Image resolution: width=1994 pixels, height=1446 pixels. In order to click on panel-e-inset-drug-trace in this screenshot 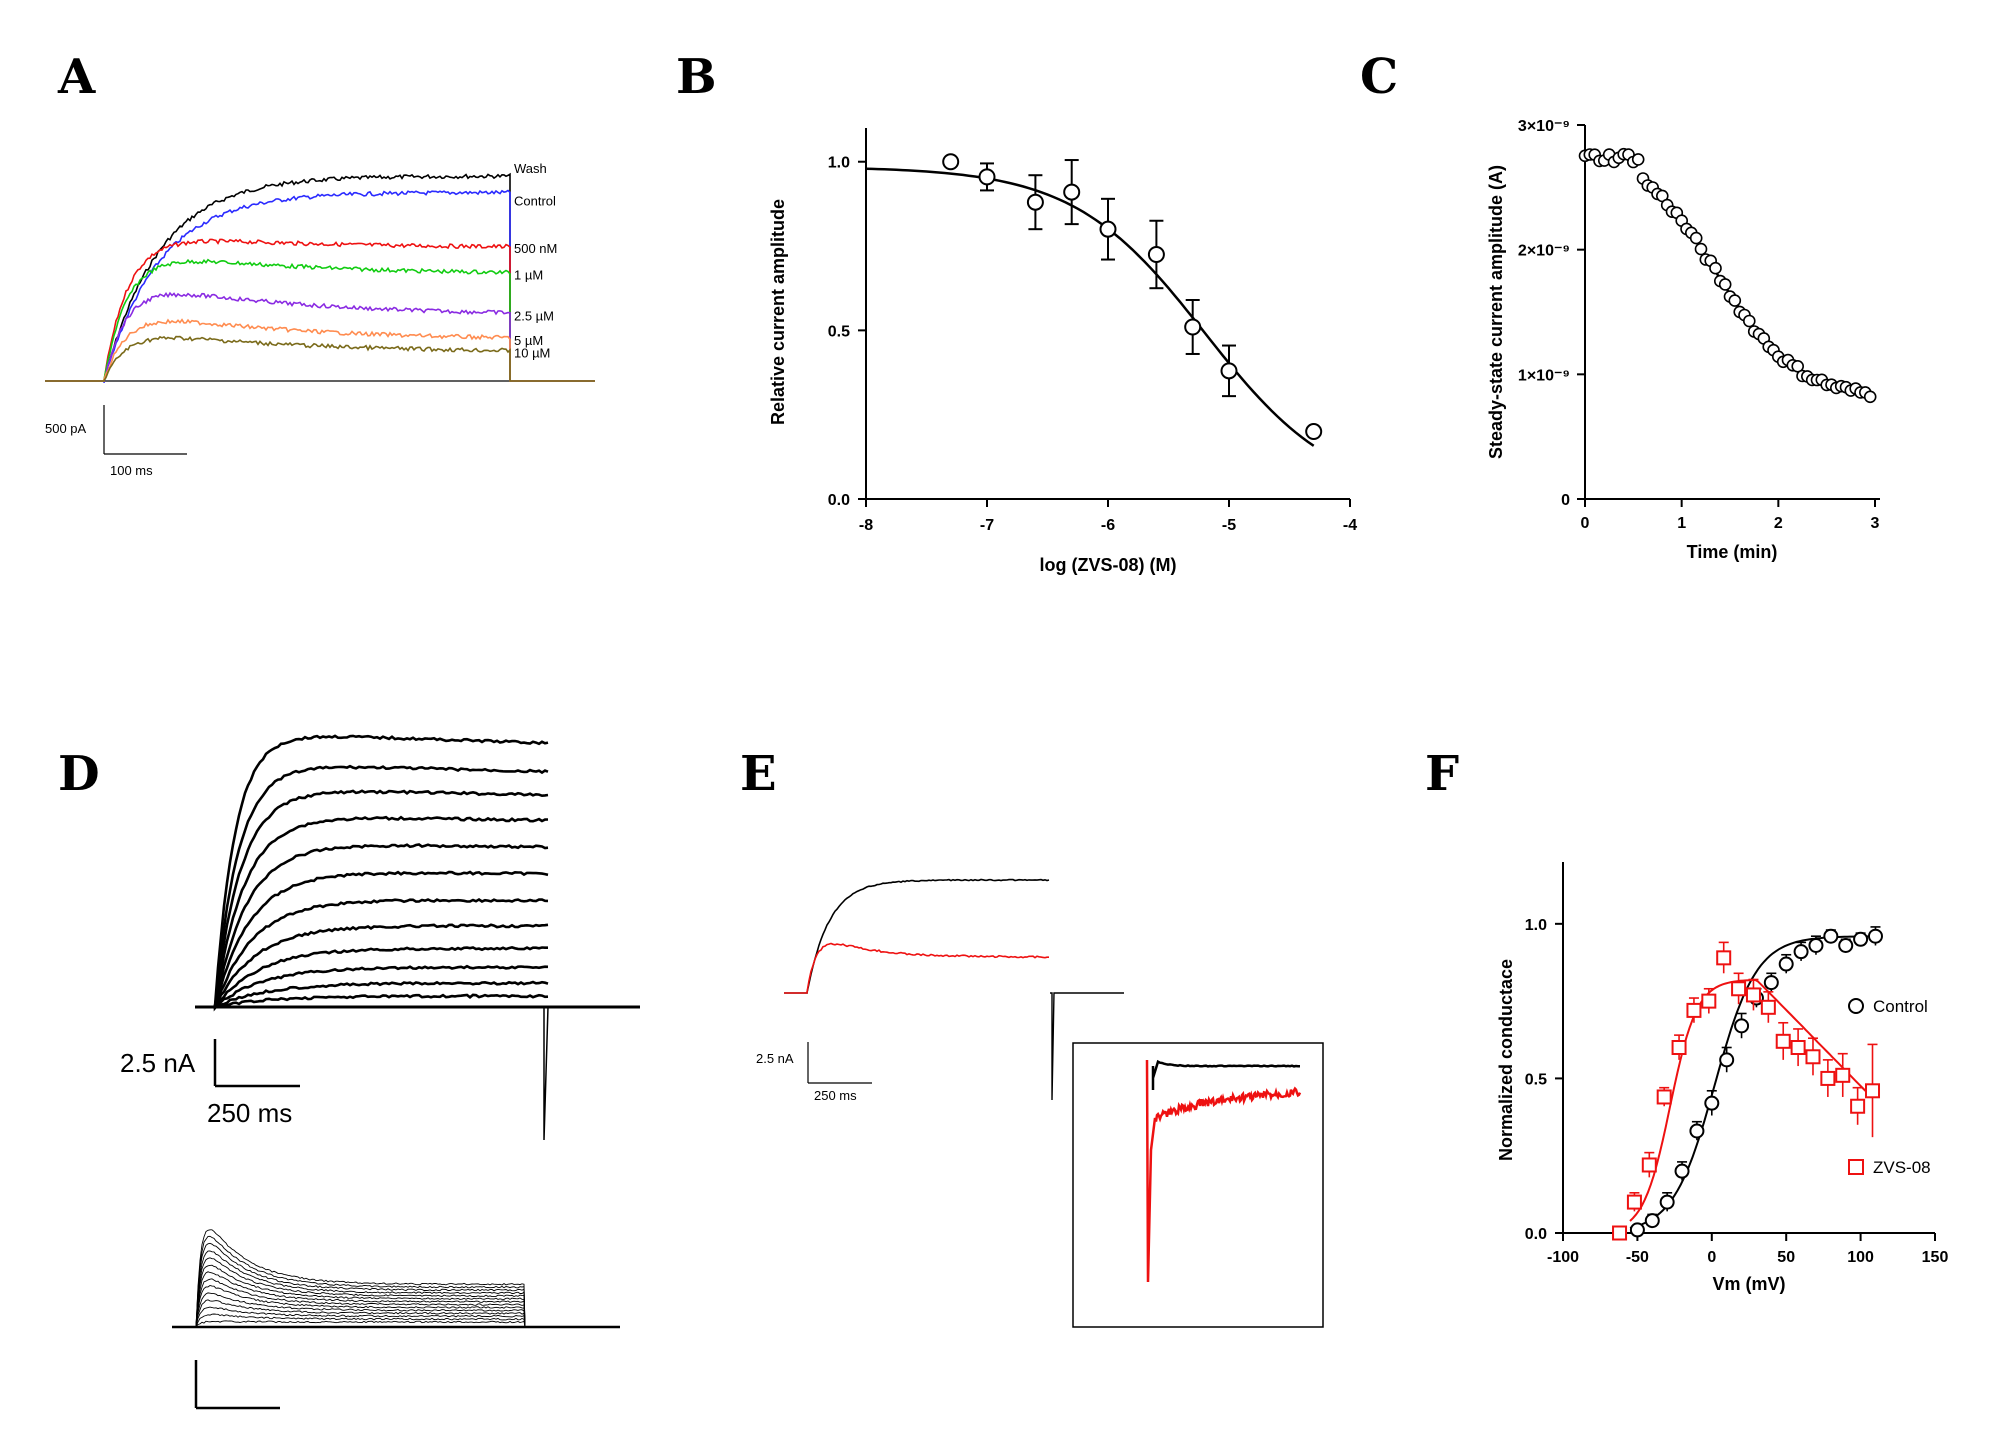, I will do `click(1223, 1171)`.